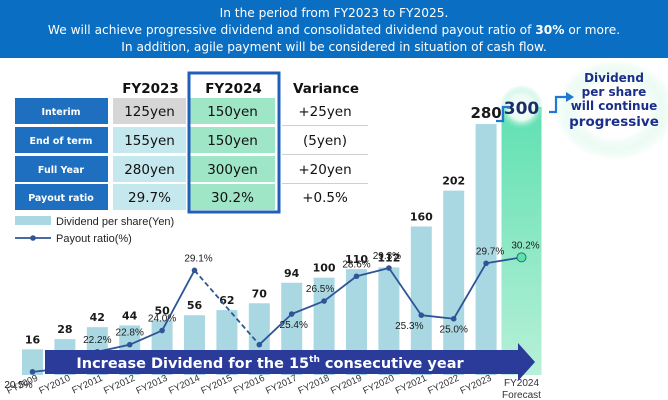  Describe the element at coordinates (216, 385) in the screenshot. I see `x-tick-label: FY2015` at that location.